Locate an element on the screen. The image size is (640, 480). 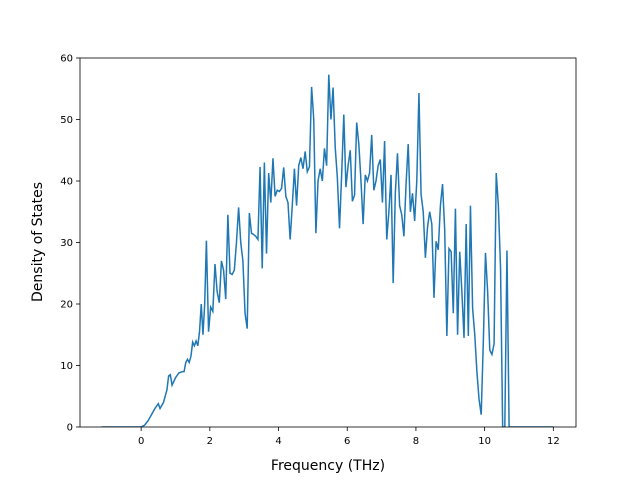
x-tick-label: 8 is located at coordinates (416, 441).